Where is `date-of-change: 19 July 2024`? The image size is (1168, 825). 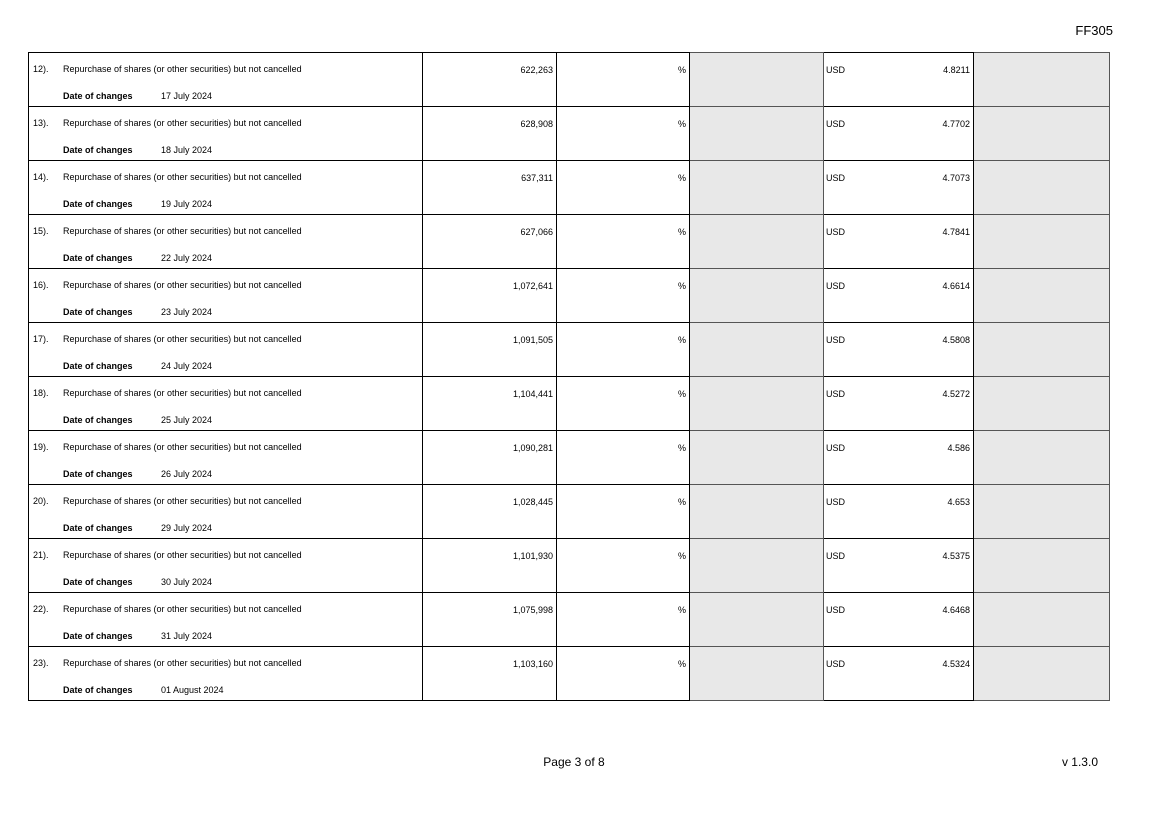
date-of-change: 19 July 2024 is located at coordinates (187, 204).